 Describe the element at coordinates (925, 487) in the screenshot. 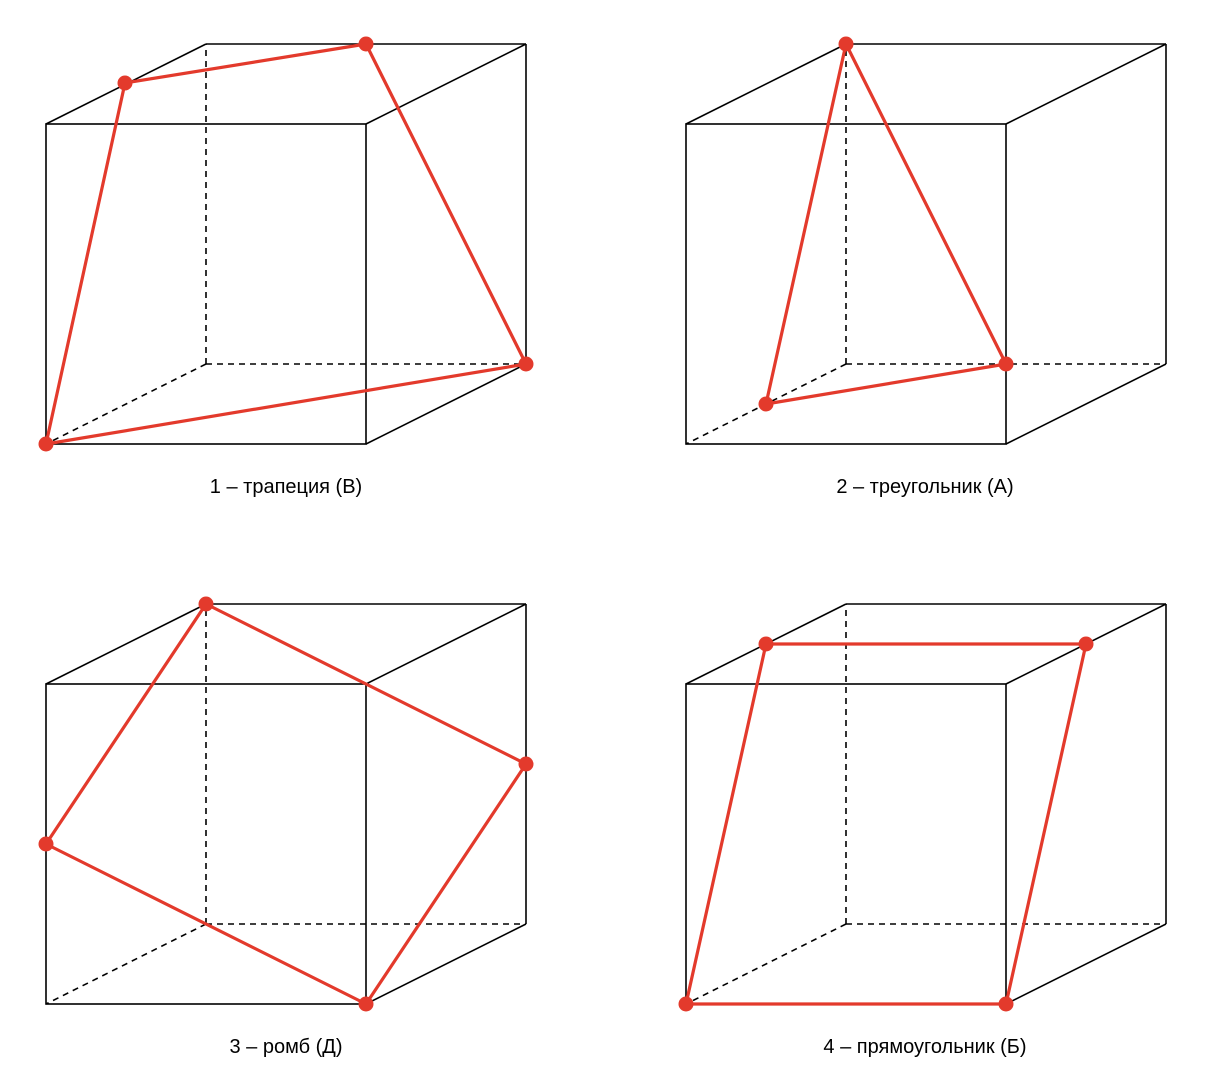

I see `figure-2-caption: 2 – треугольник (А)` at that location.